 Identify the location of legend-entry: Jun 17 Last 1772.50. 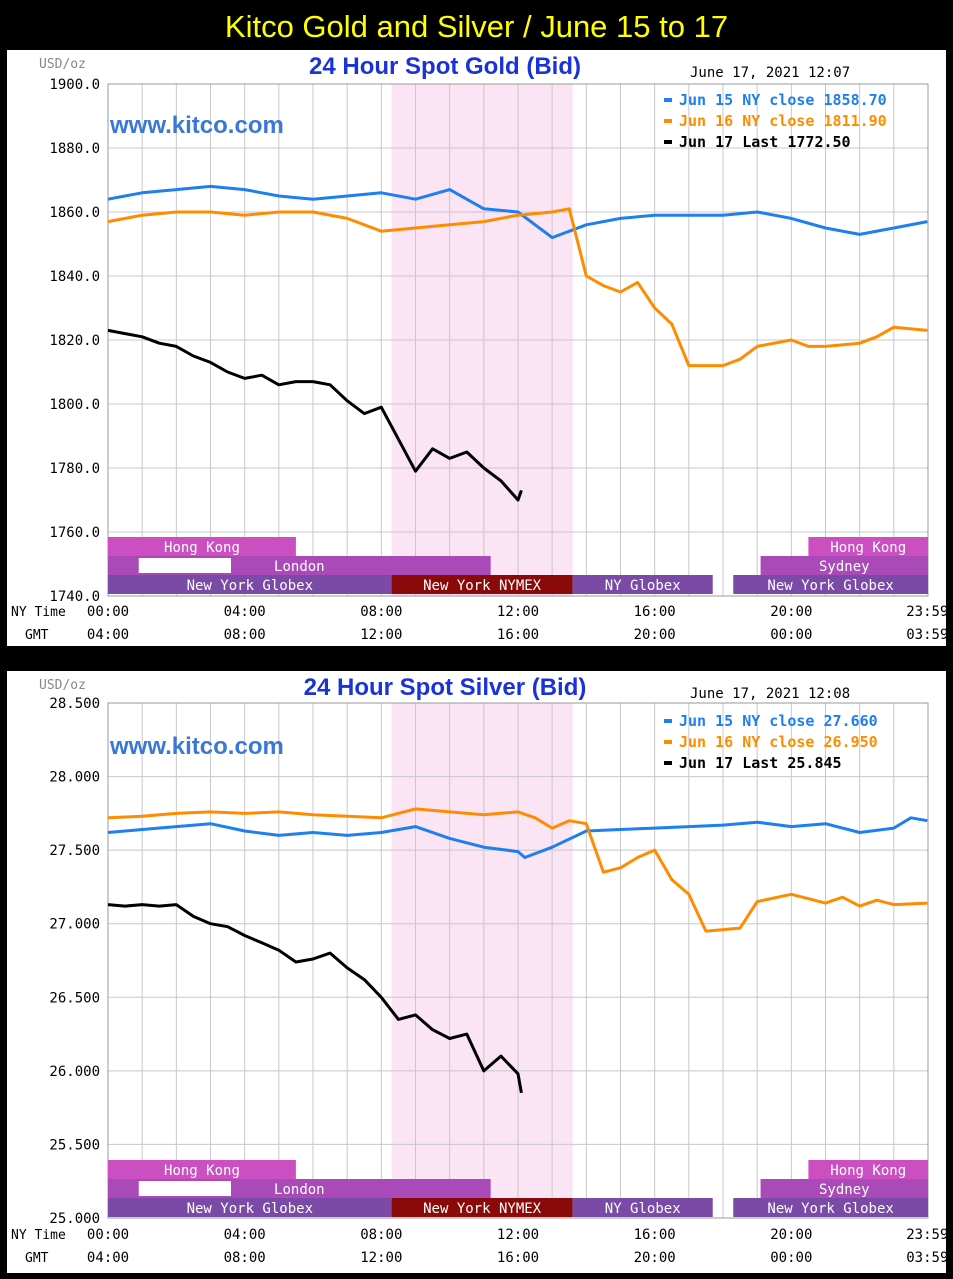
(765, 142).